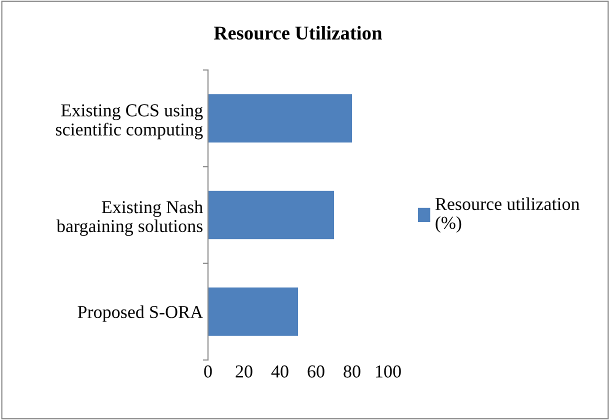 Image resolution: width=610 pixels, height=420 pixels. What do you see at coordinates (316, 371) in the screenshot?
I see `x-tick-label: 60` at bounding box center [316, 371].